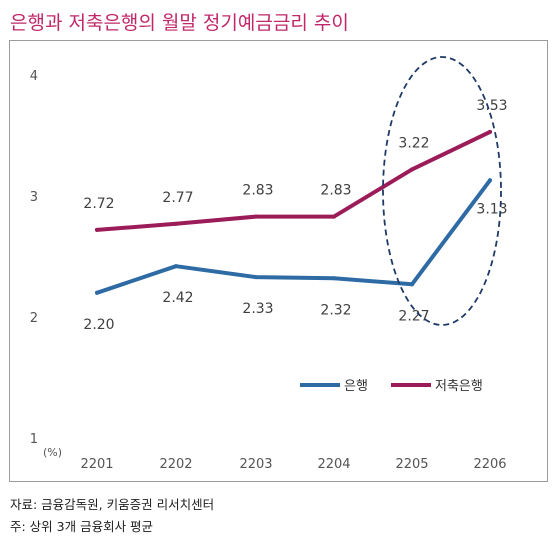 This screenshot has width=559, height=540. I want to click on y-tick-label: 3, so click(34, 197).